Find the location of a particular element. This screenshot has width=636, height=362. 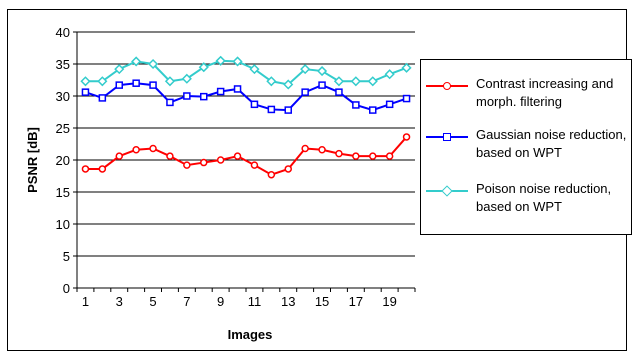

legend-item-contrast: Contrast increasing and morph. filtering is located at coordinates (526, 97).